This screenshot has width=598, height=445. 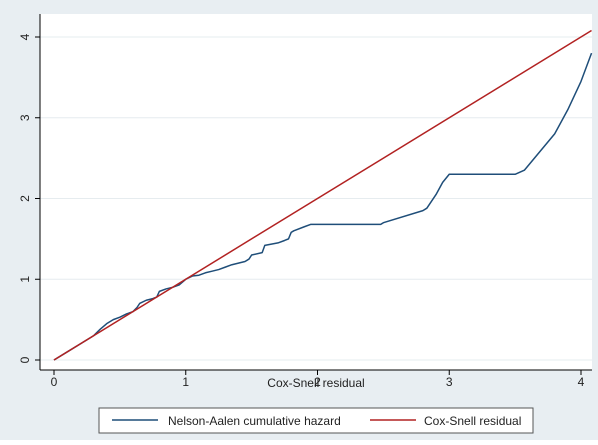 What do you see at coordinates (54, 382) in the screenshot?
I see `x-tick-label: 0` at bounding box center [54, 382].